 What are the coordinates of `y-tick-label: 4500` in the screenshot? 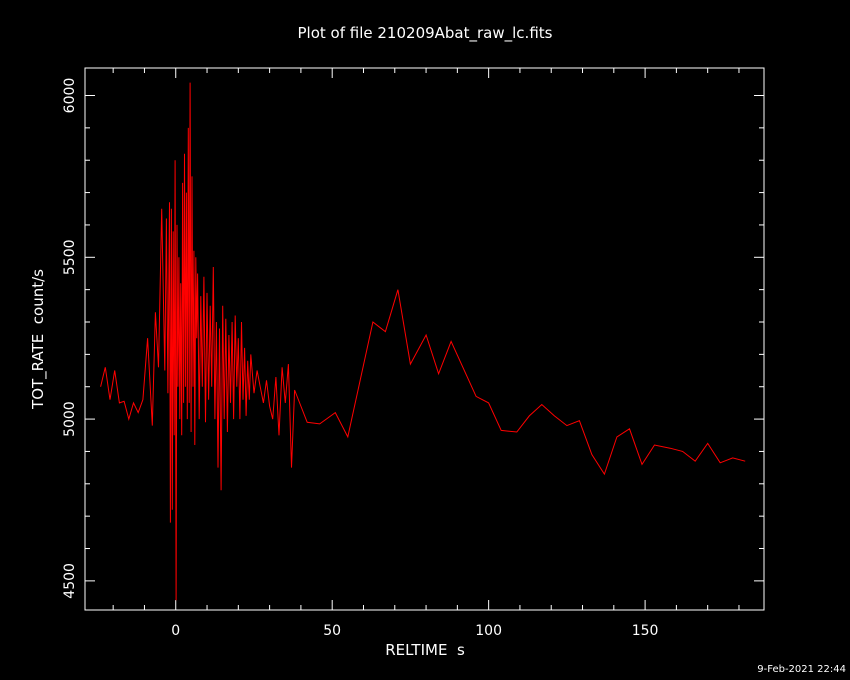 It's located at (70, 581).